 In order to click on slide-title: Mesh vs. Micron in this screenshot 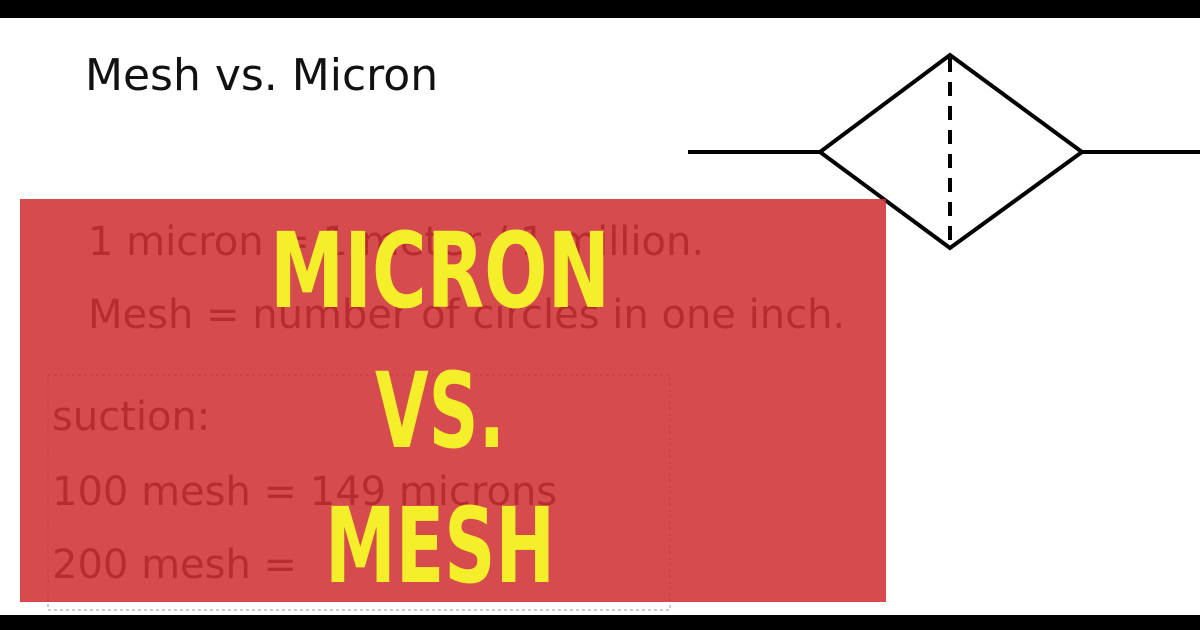, I will do `click(261, 75)`.